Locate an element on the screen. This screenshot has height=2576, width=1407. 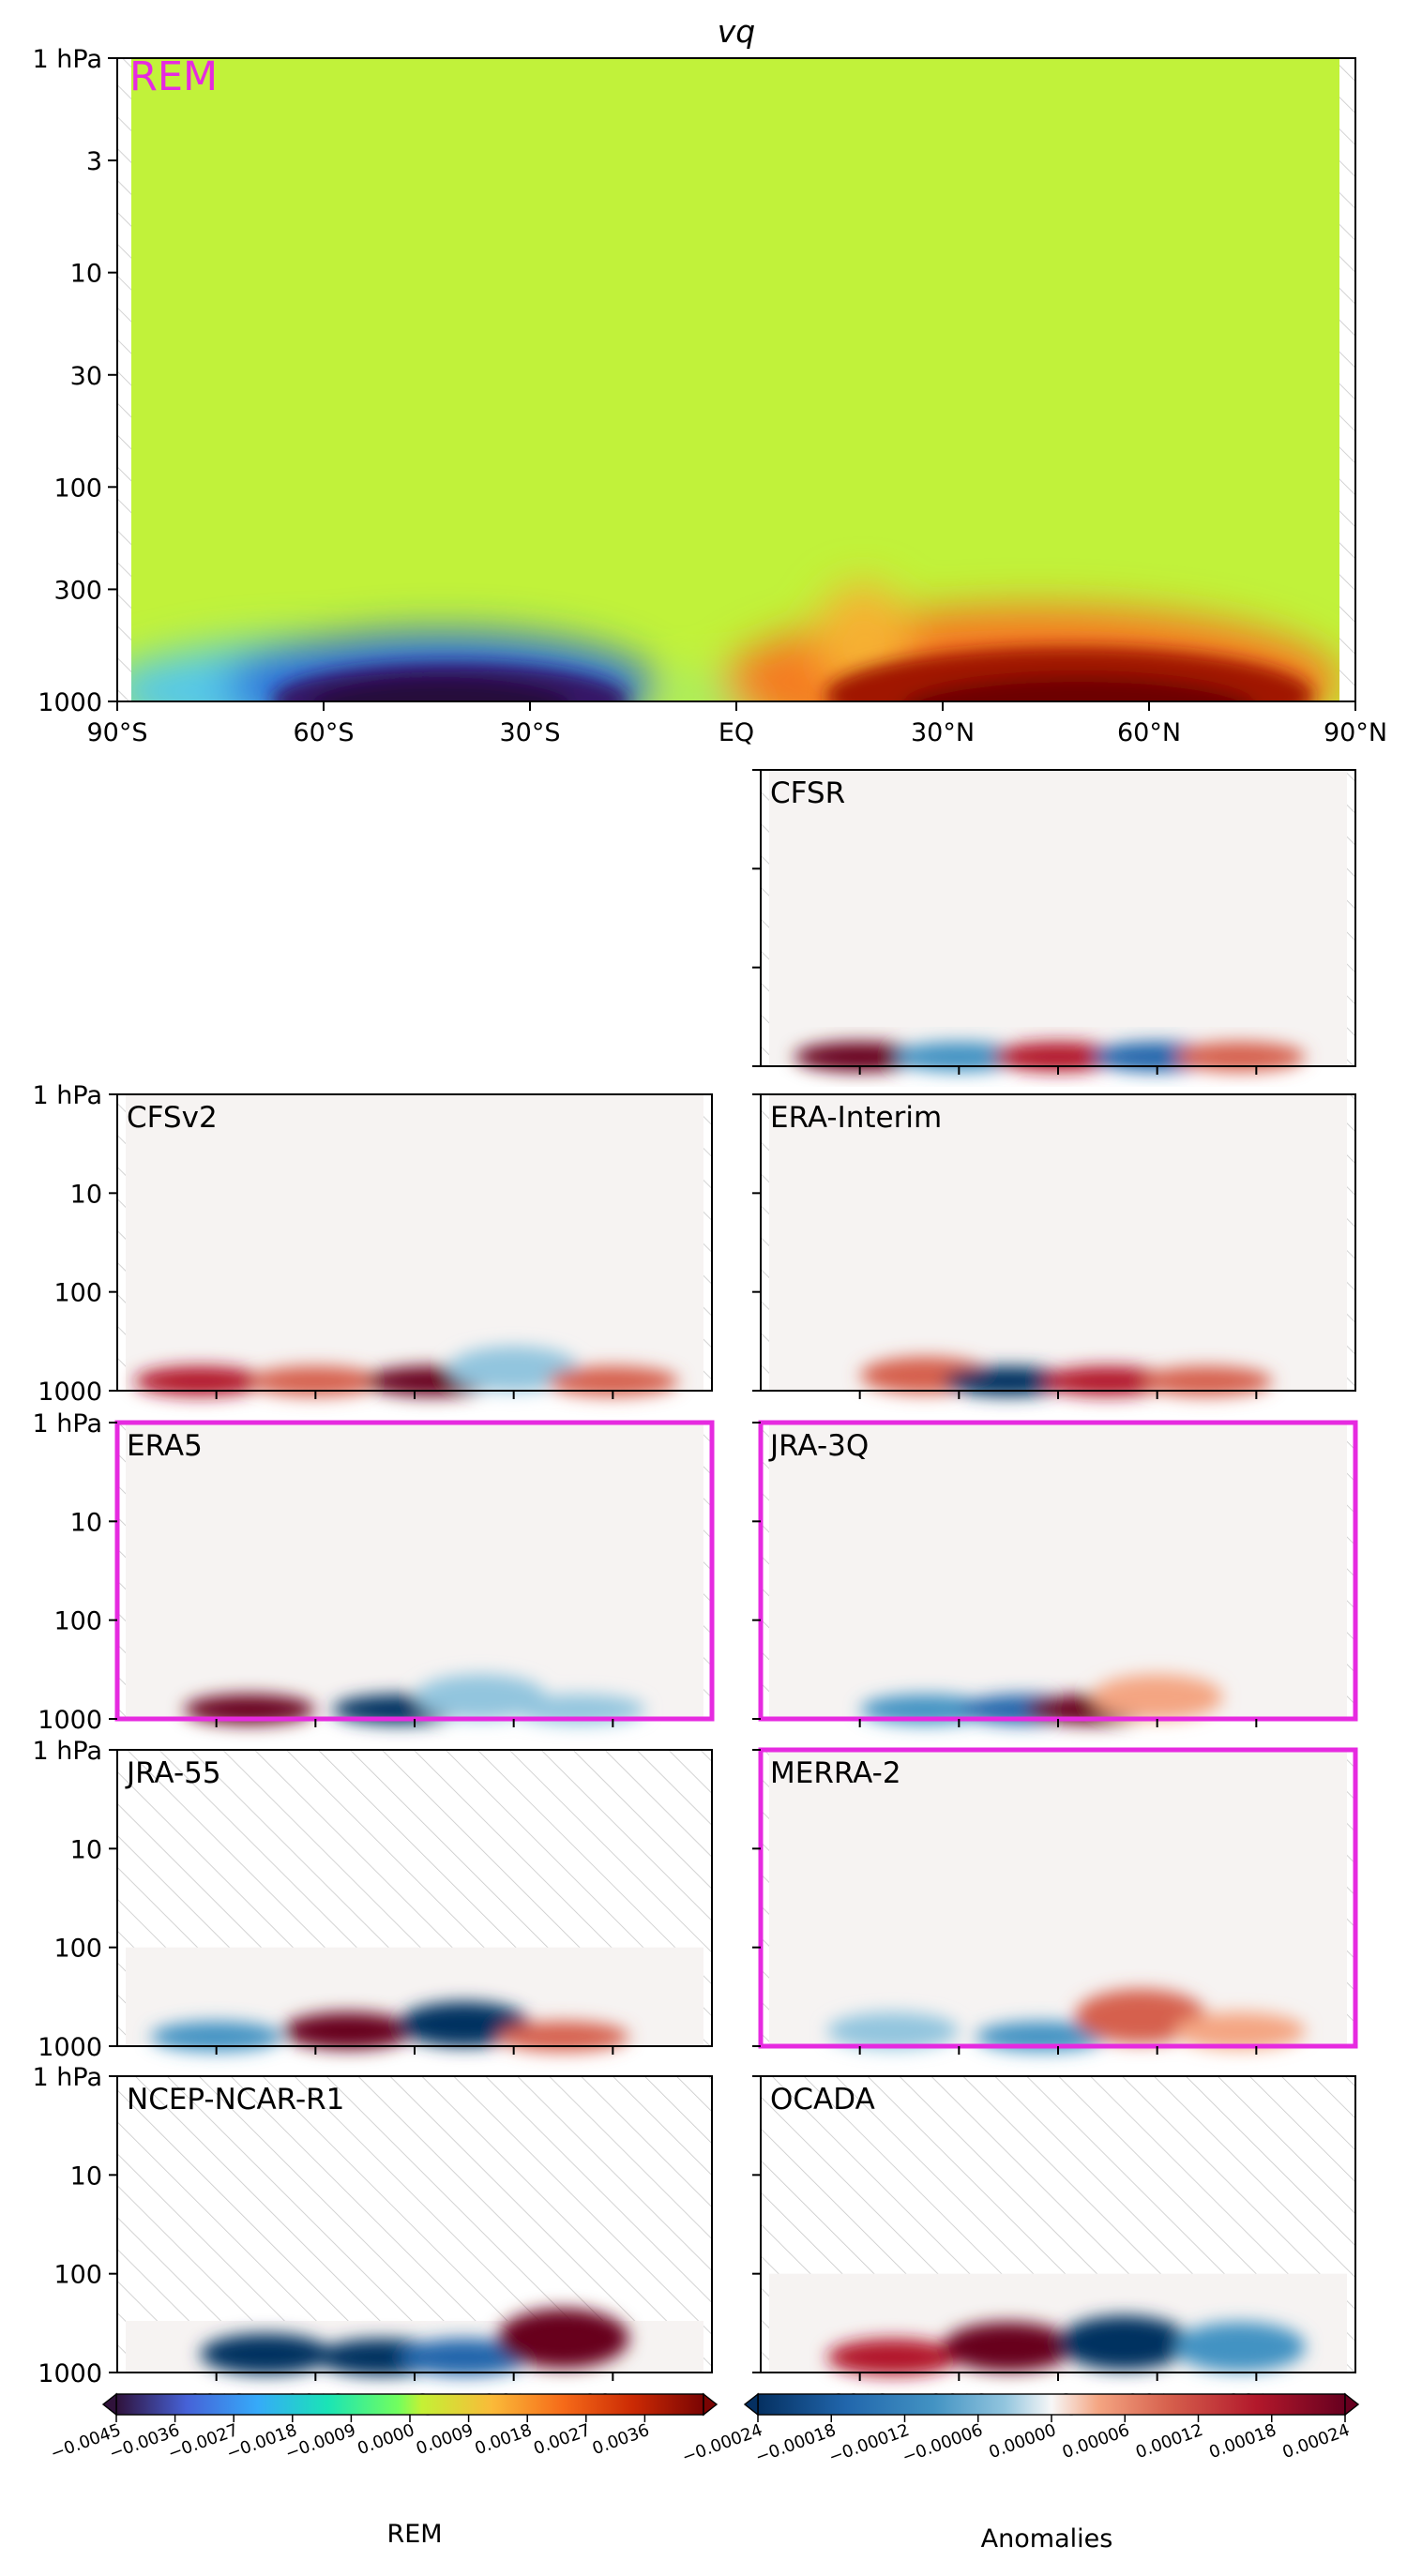
colorbar-tick-label: 0.00024 is located at coordinates (1316, 2441).